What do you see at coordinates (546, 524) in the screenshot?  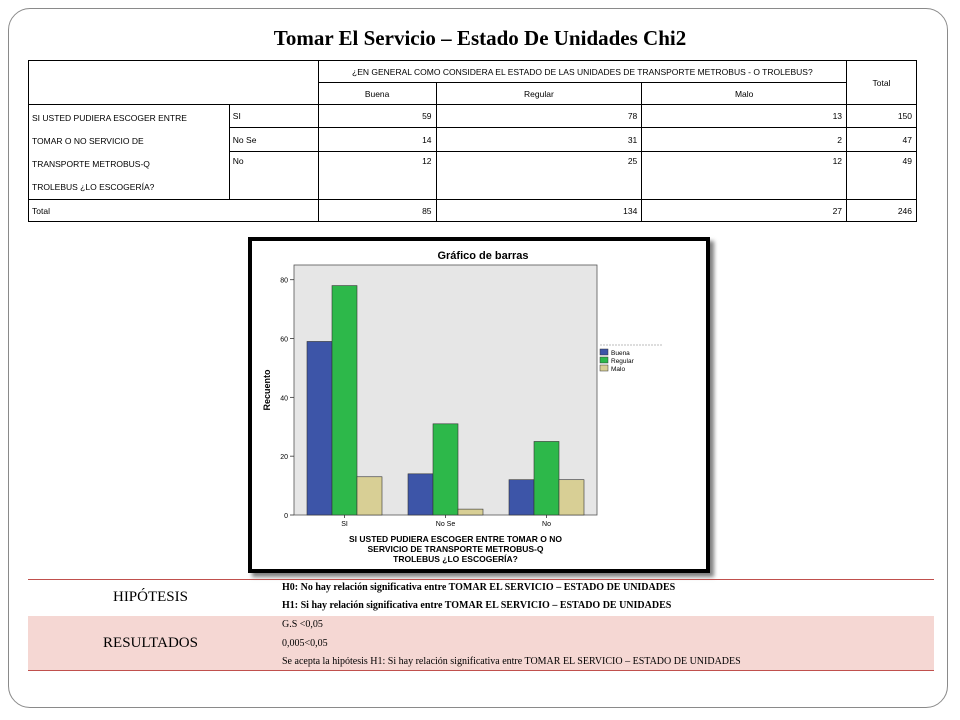 I see `x-tick-label: No` at bounding box center [546, 524].